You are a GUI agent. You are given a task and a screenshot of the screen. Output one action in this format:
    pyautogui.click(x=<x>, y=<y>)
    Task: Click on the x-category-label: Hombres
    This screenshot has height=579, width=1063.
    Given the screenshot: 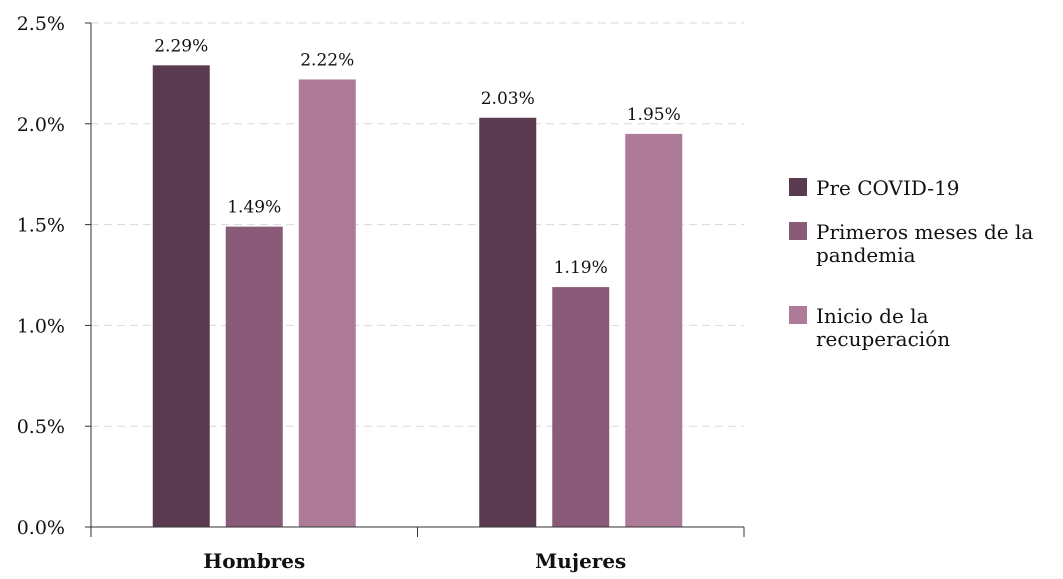 What is the action you would take?
    pyautogui.click(x=254, y=561)
    